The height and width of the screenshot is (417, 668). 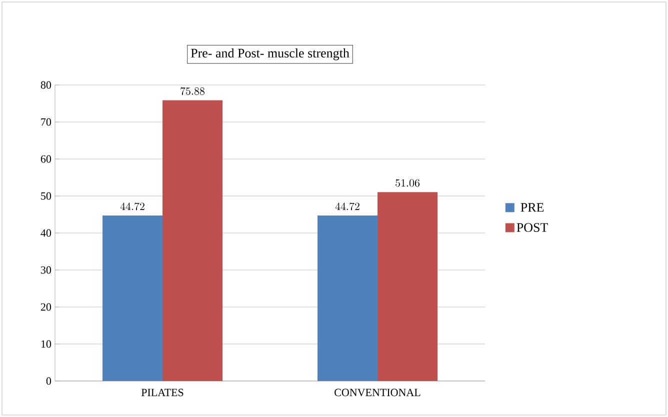 I want to click on y-tick-label: 10, so click(x=46, y=344).